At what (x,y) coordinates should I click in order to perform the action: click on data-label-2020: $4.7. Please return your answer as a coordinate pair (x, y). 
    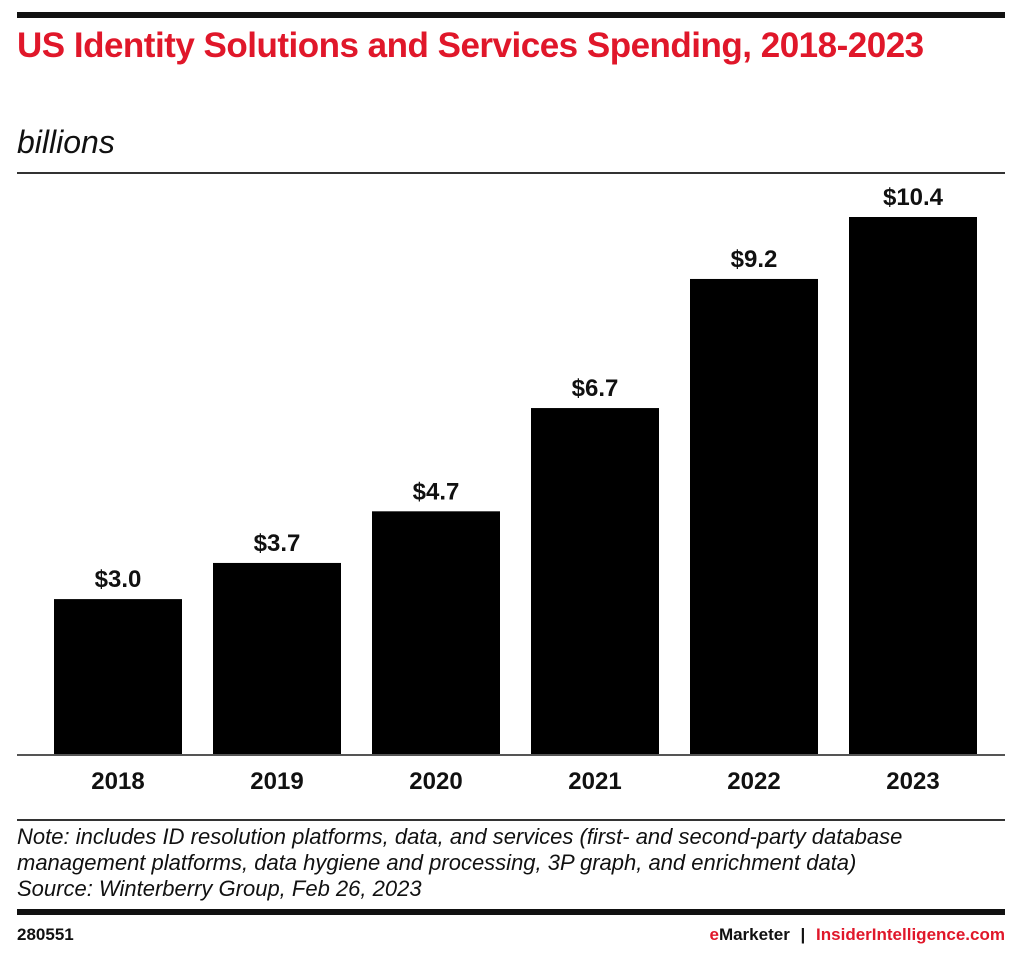
    Looking at the image, I should click on (436, 491).